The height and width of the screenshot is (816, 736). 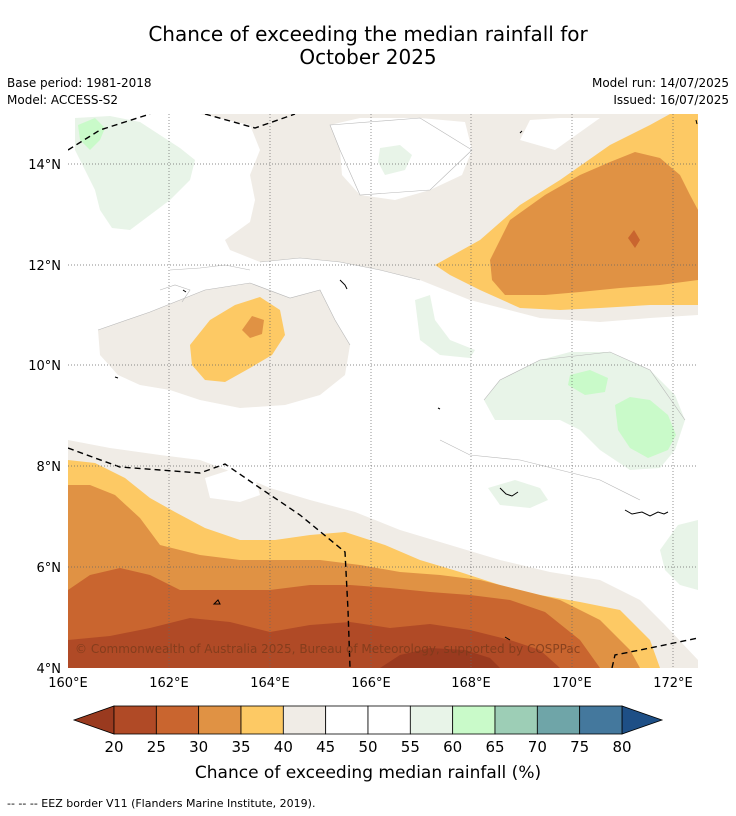 What do you see at coordinates (634, 239) in the screenshot?
I see `contour-25-30-ne` at bounding box center [634, 239].